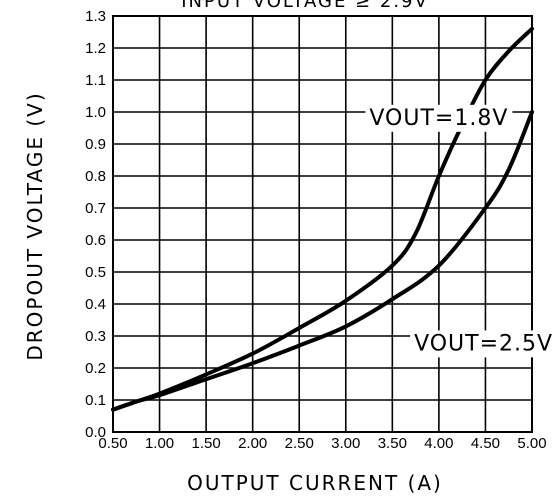  Describe the element at coordinates (305, 6) in the screenshot. I see `chart-title: INPUT VOLTAGE ≥ 2.9V` at that location.